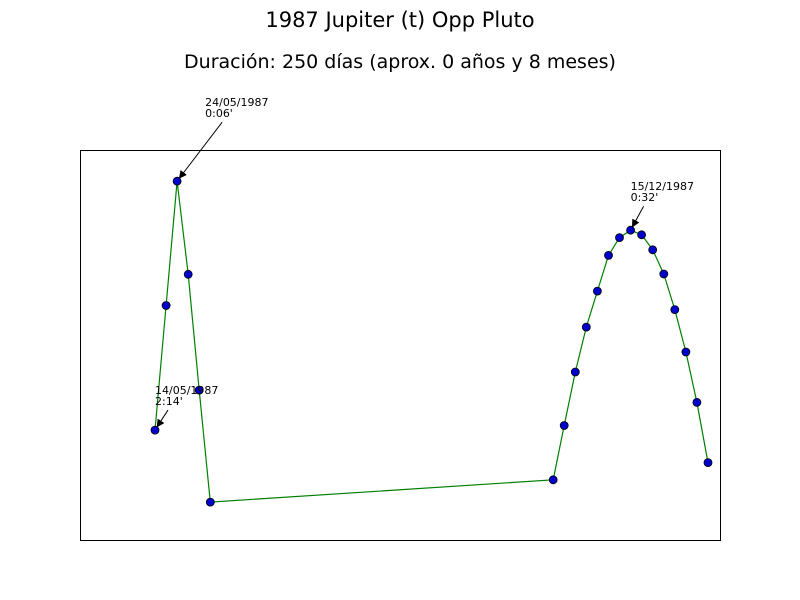  What do you see at coordinates (219, 113) in the screenshot?
I see `annotation-value: 0:06'` at bounding box center [219, 113].